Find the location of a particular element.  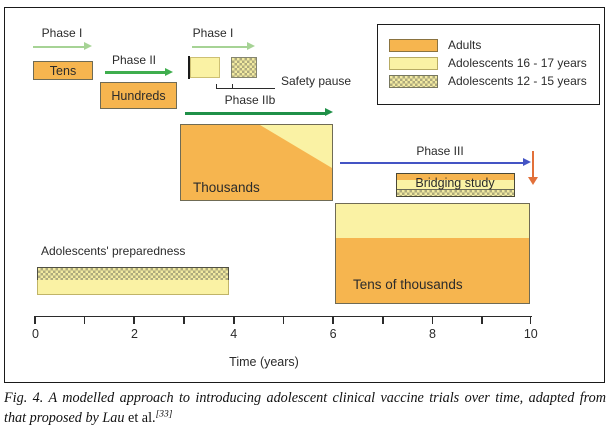

thousands-box is located at coordinates (256, 162).